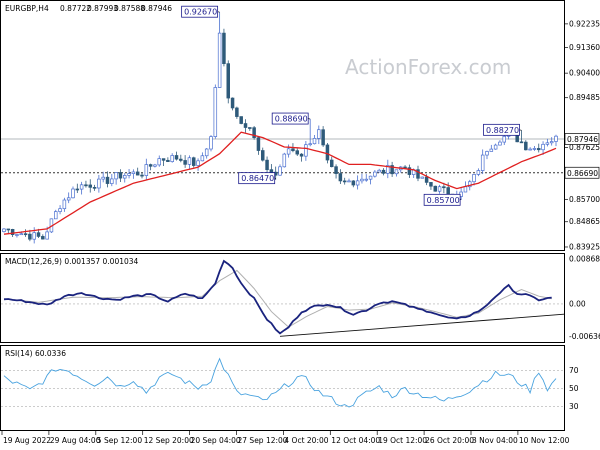 This screenshot has width=600, height=450. I want to click on price-y-tick-label: 0.87625, so click(584, 147).